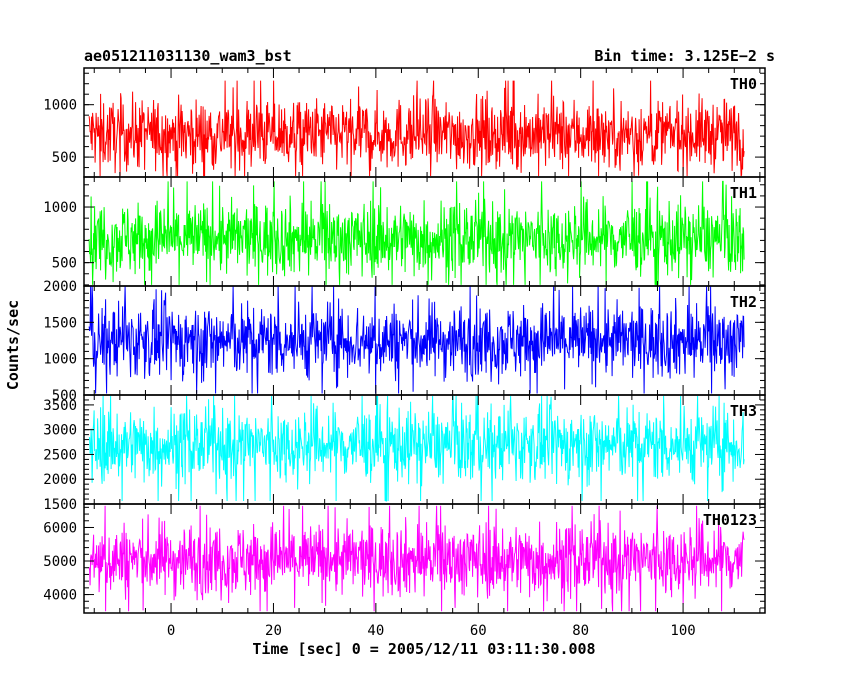 The width and height of the screenshot is (850, 680). I want to click on y-tick-label-th0123: 5000, so click(60, 562).